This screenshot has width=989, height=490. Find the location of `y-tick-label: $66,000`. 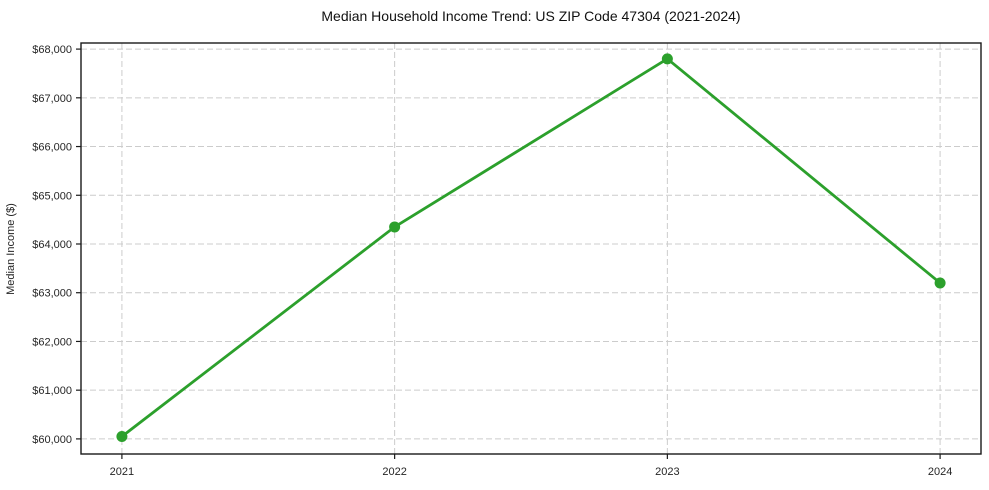

y-tick-label: $66,000 is located at coordinates (52, 148).